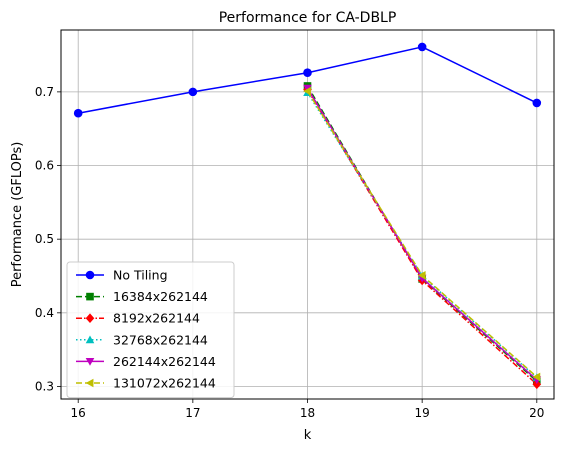  Describe the element at coordinates (17, 215) in the screenshot. I see `y-axis-title: Performance (GFLOPs)` at that location.